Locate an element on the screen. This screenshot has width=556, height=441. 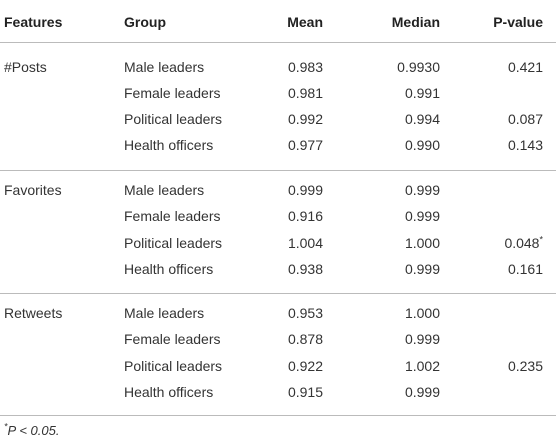
p-value-cell: 0.421 is located at coordinates (525, 67).